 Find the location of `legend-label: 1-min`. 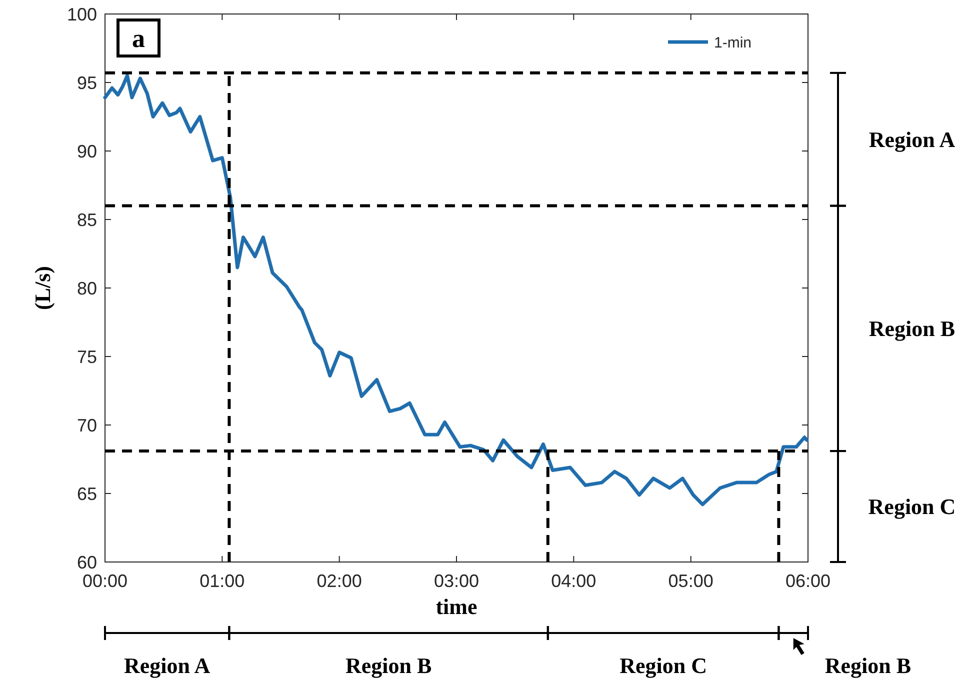

legend-label: 1-min is located at coordinates (733, 43).